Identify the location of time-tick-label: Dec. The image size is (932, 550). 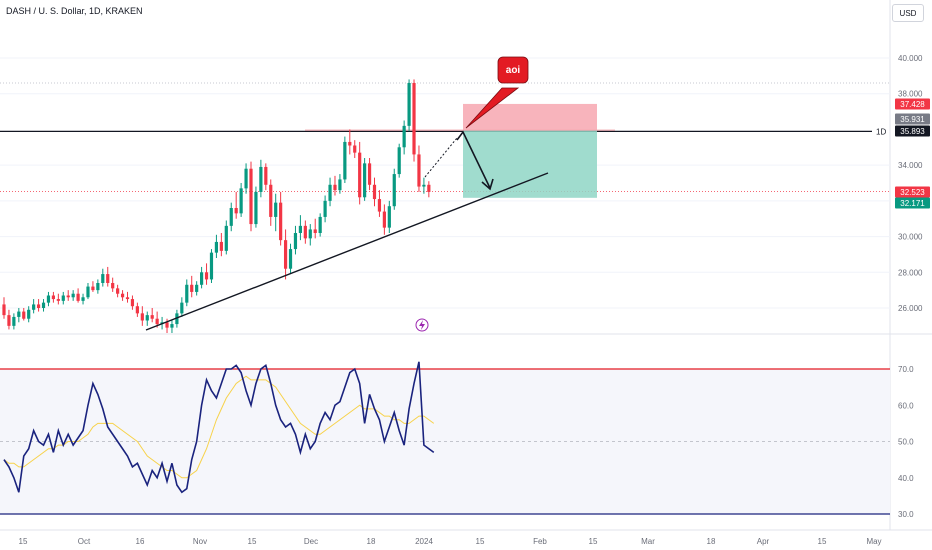
(311, 541).